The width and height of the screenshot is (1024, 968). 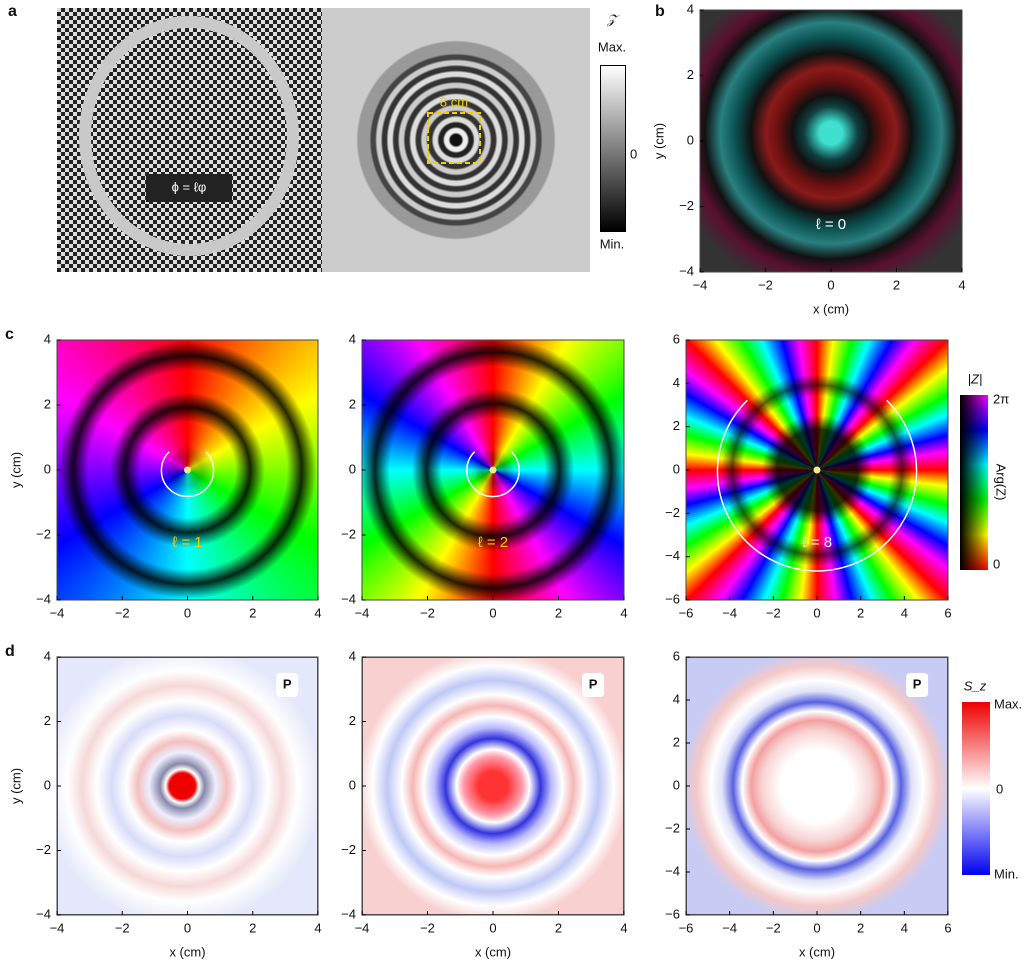 I want to click on metasurface-image, so click(x=189, y=140).